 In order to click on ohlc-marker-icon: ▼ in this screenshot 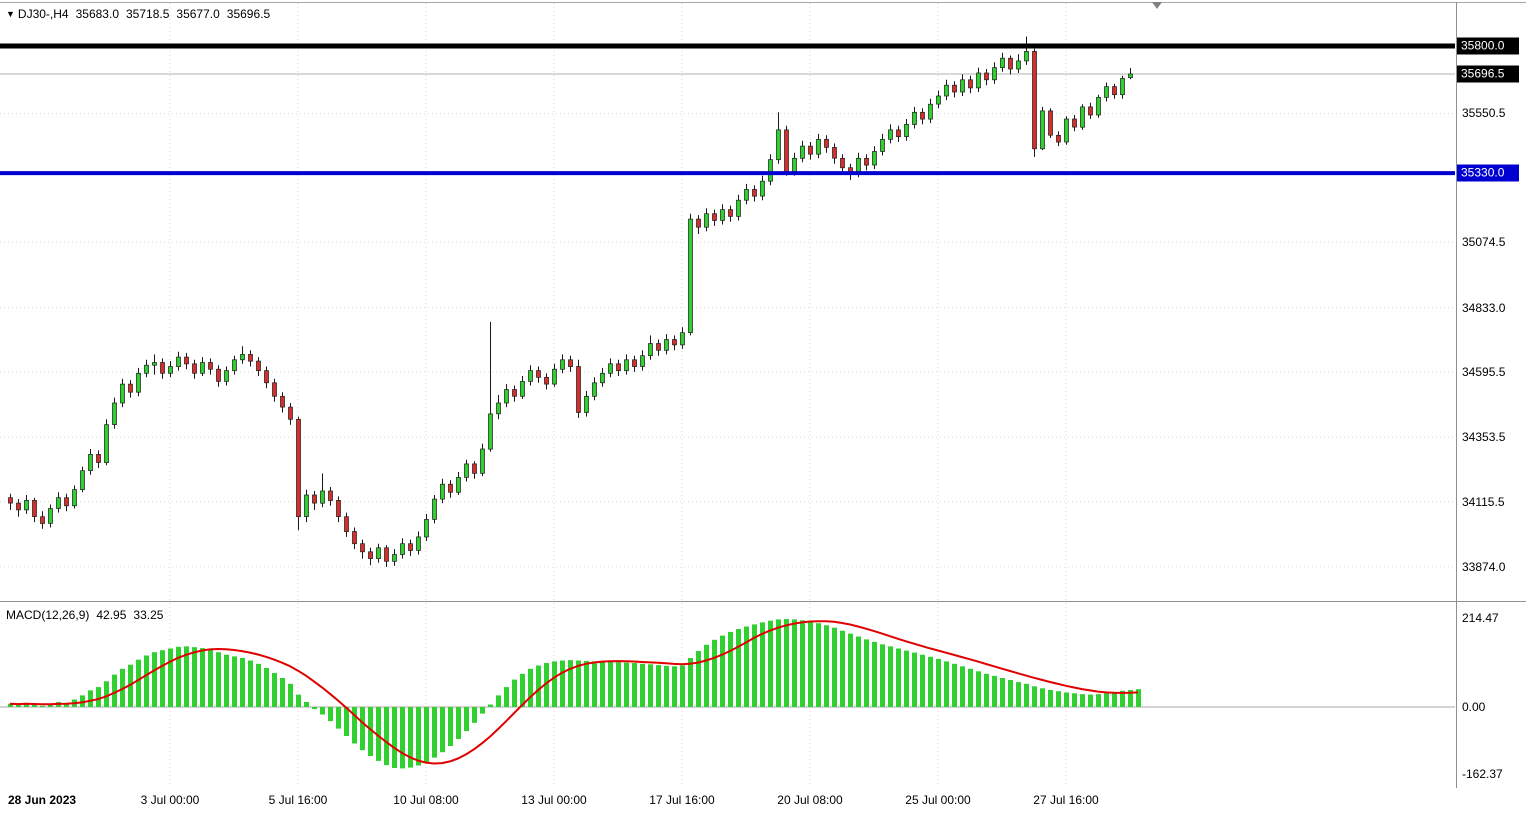, I will do `click(10, 14)`.